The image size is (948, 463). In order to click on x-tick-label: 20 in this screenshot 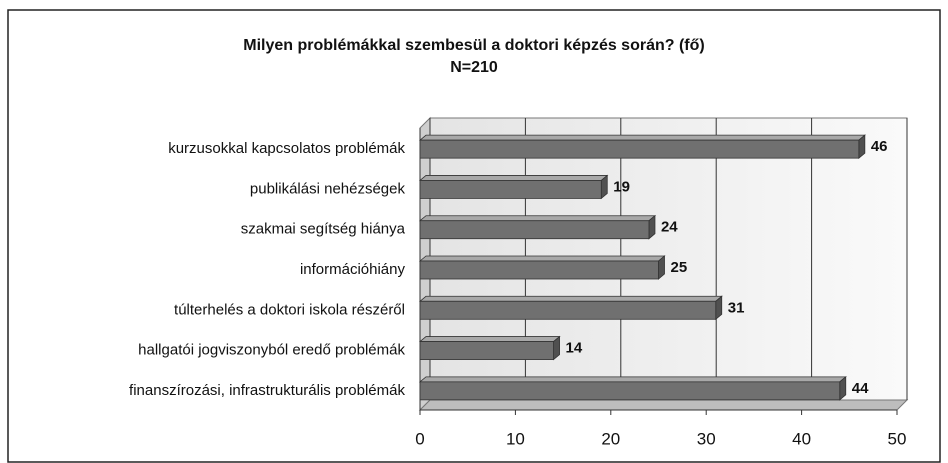, I will do `click(610, 438)`.